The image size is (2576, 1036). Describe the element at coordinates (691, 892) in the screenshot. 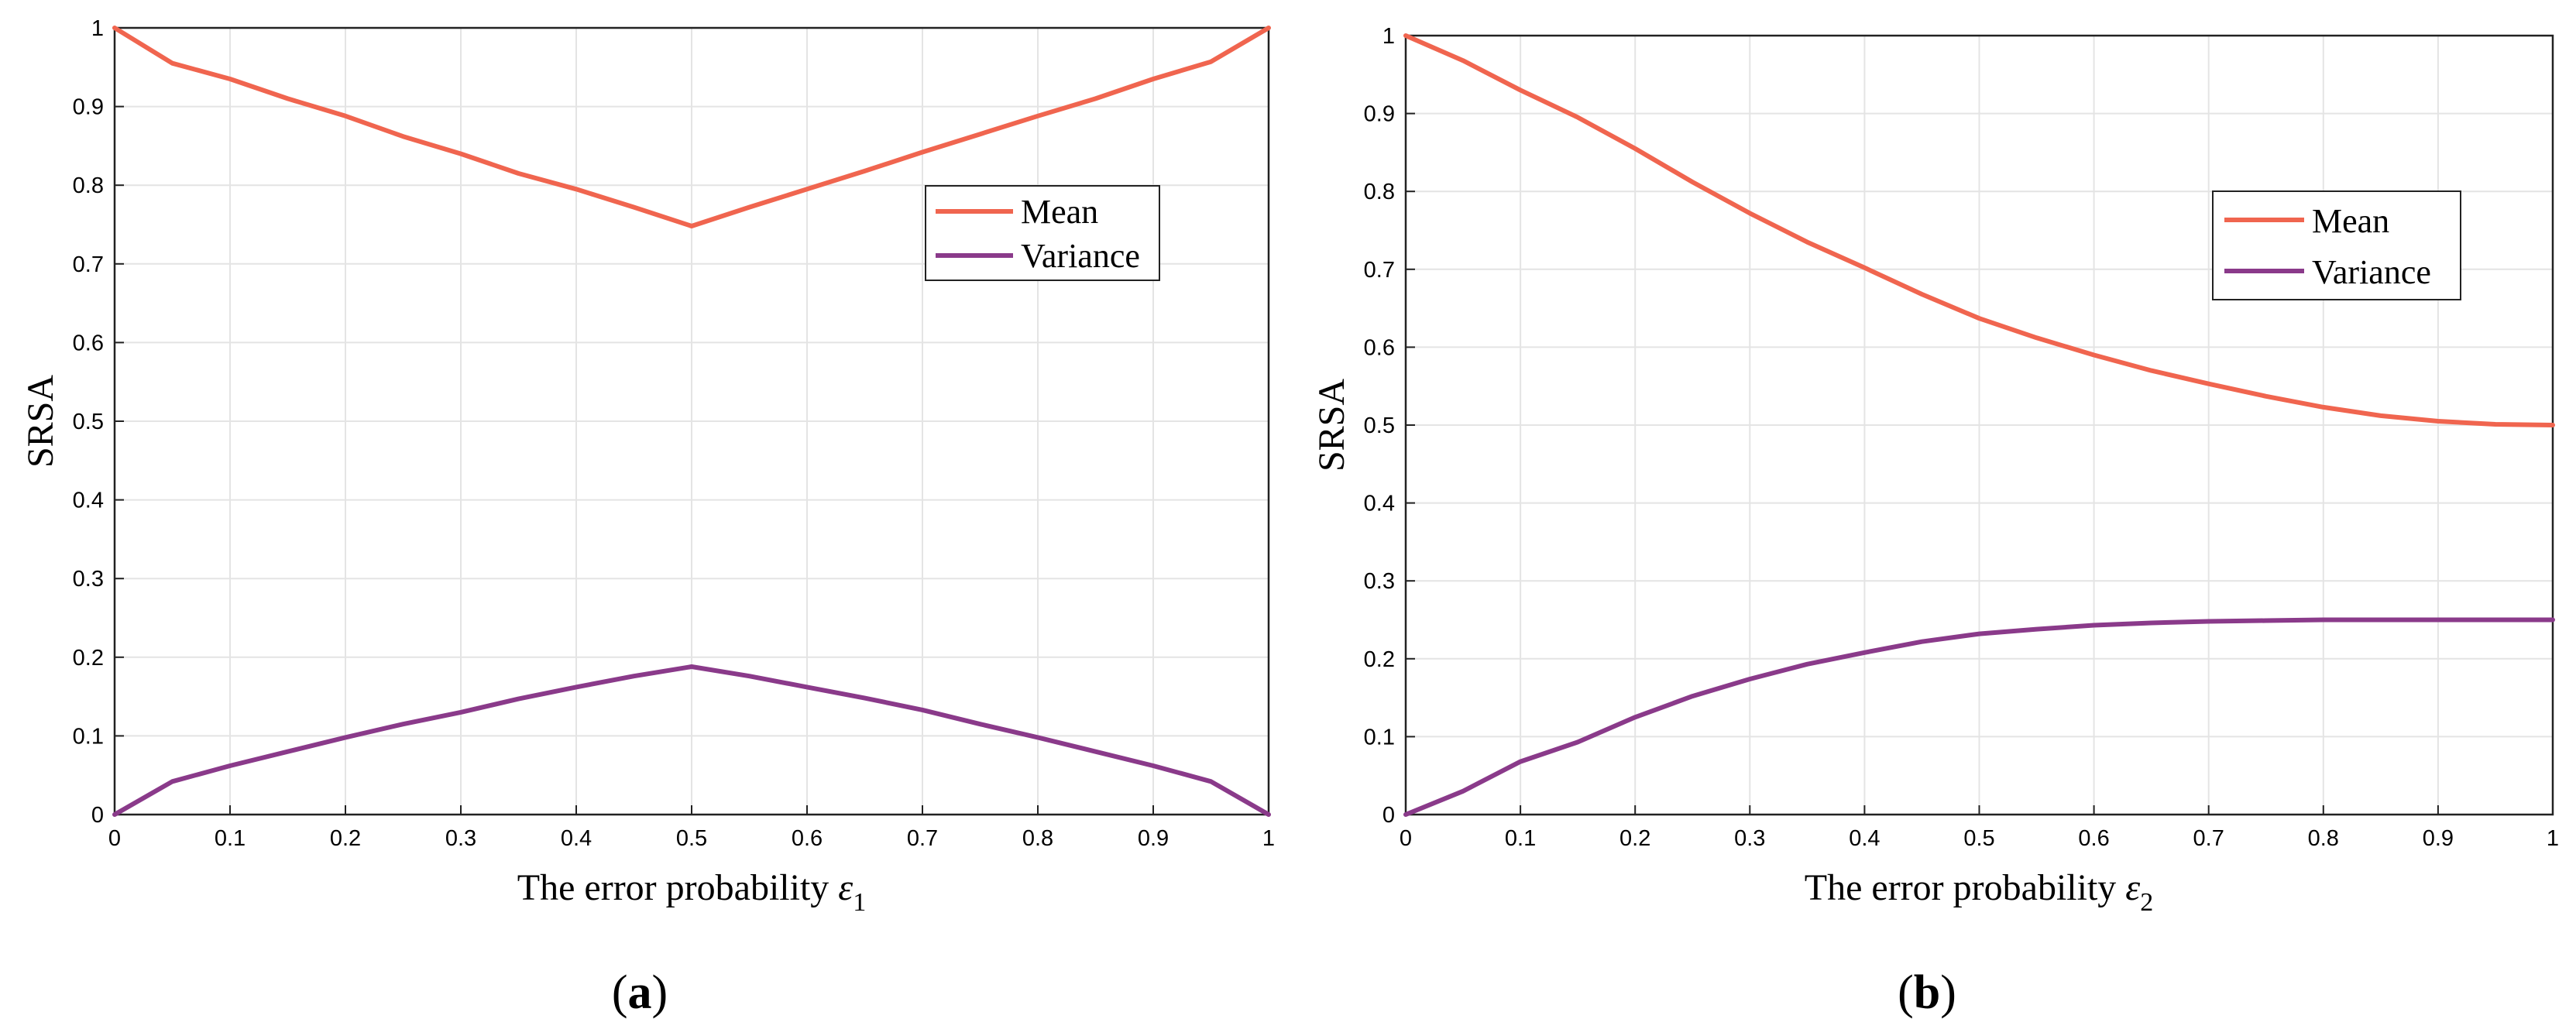

I see `x-axis-label: The error probability ε1` at that location.